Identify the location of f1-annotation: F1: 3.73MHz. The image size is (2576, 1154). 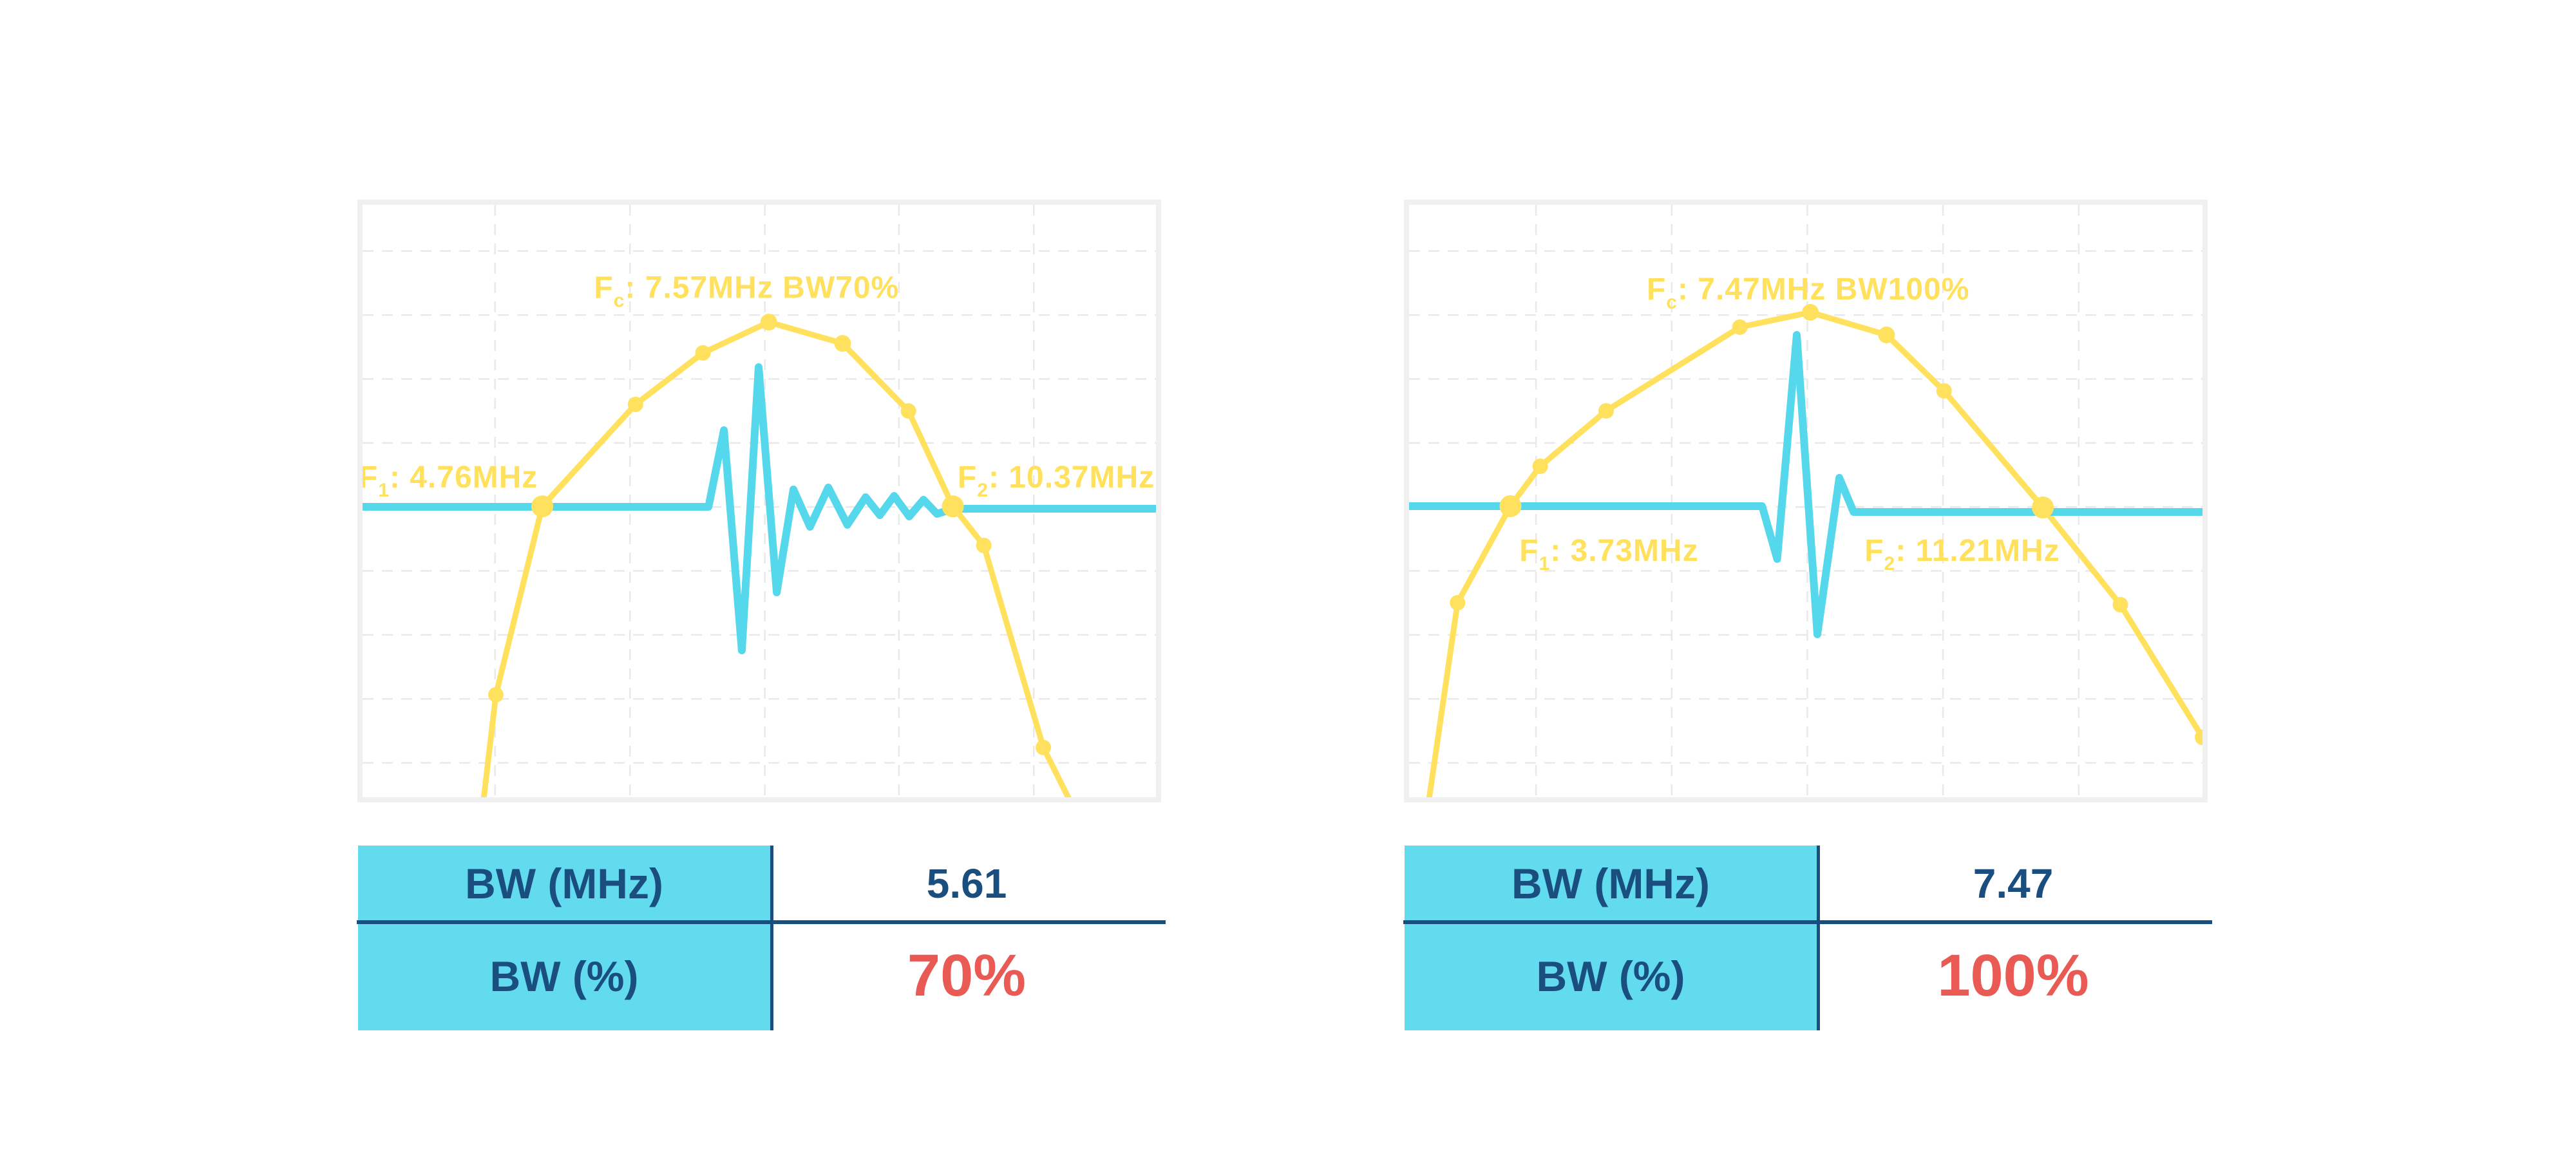
(1609, 554).